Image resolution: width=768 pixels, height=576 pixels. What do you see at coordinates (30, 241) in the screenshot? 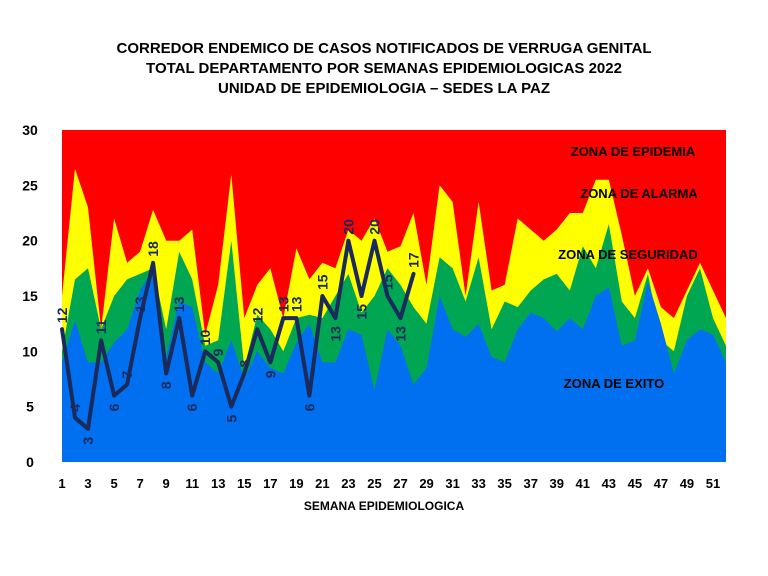
I see `y-tick-label-20: 20` at bounding box center [30, 241].